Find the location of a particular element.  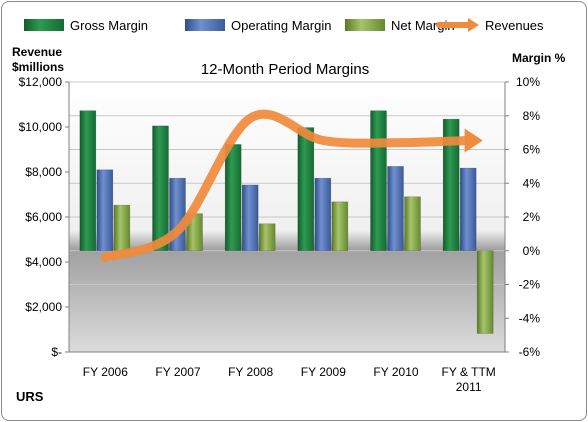

legend-swatch-net-margin is located at coordinates (365, 25).